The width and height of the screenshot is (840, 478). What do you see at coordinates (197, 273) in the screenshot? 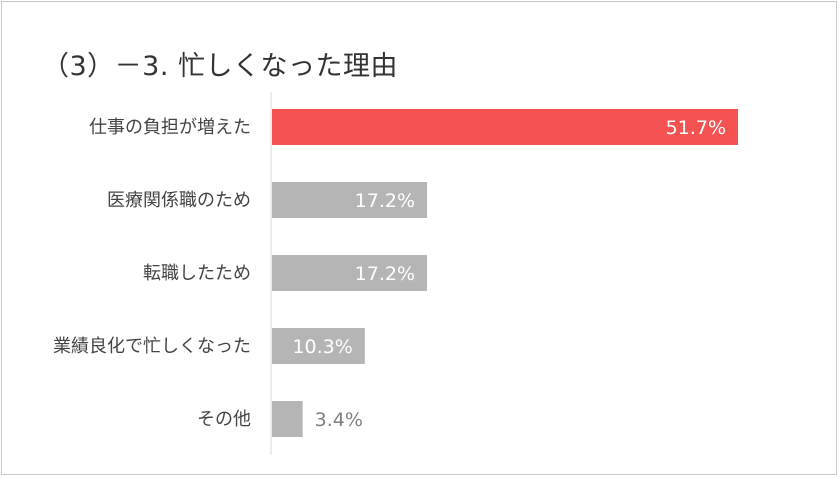
I see `category-label: 転職したため` at bounding box center [197, 273].